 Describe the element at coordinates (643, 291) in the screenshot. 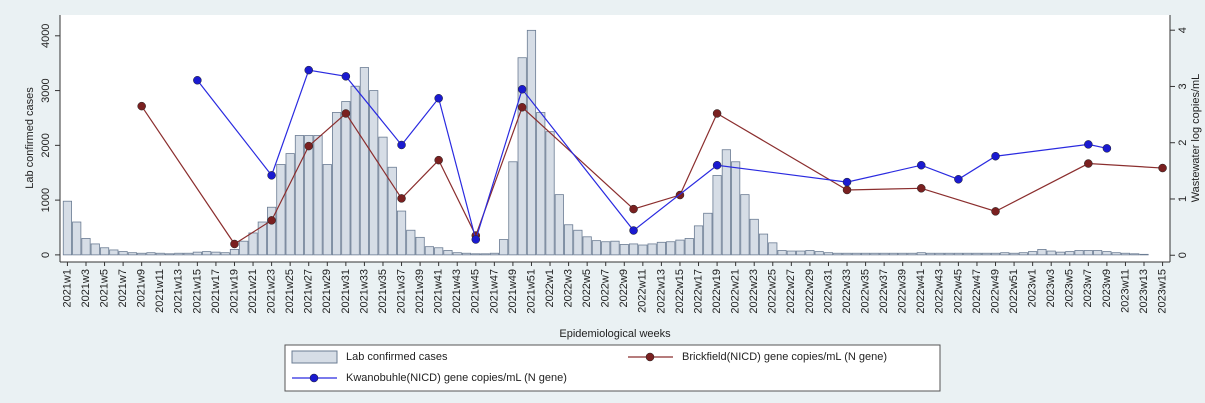

I see `x-tick-label: 2022w11` at that location.